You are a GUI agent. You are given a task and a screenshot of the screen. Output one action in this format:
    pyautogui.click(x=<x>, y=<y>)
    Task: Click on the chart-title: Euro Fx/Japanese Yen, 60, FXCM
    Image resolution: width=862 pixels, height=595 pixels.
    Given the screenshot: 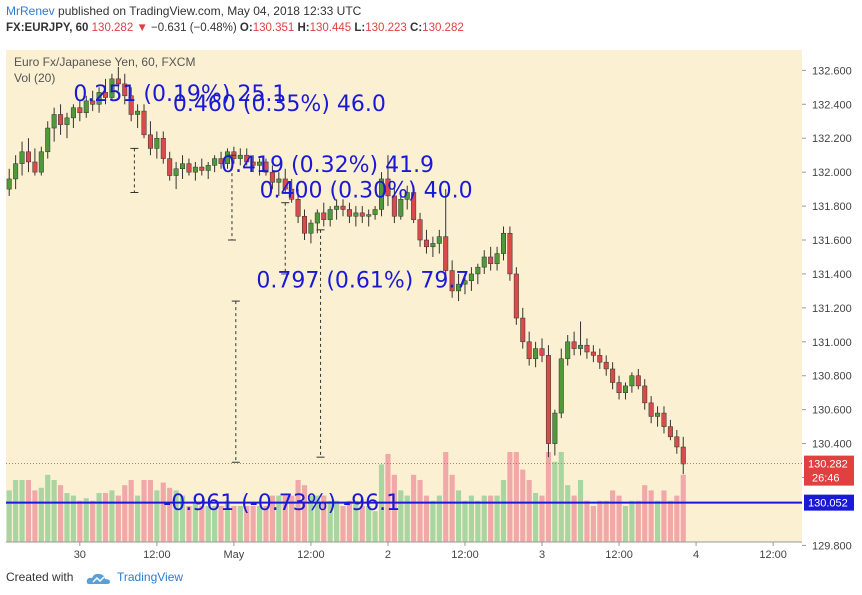 What is the action you would take?
    pyautogui.click(x=104, y=62)
    